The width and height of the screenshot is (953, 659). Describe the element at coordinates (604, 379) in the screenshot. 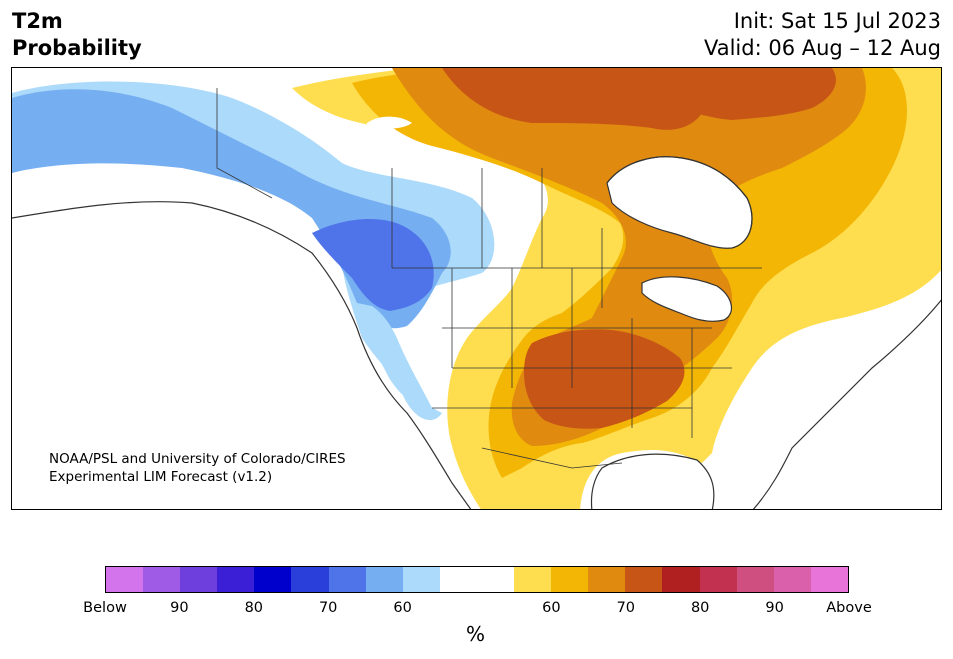

I see `region-above-80-central` at that location.